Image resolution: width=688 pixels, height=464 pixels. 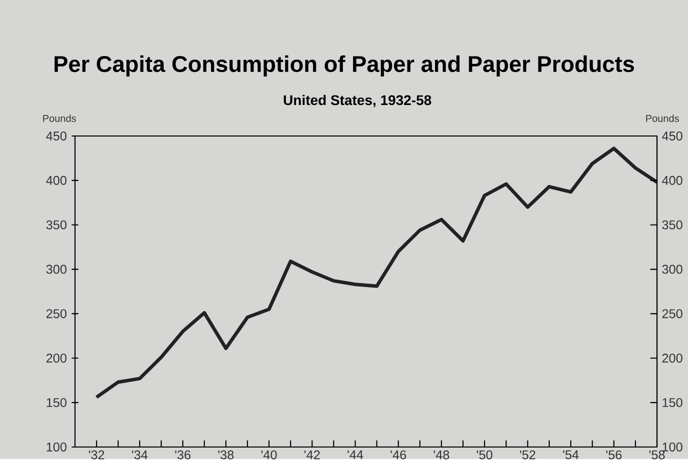 I want to click on chart-title: Per Capita Consumption of Paper and Paper Products, so click(x=344, y=66).